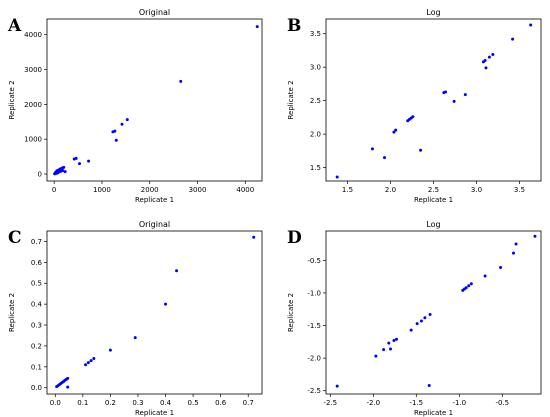 This screenshot has width=550, height=417. I want to click on panel-letter-d: D, so click(294, 238).